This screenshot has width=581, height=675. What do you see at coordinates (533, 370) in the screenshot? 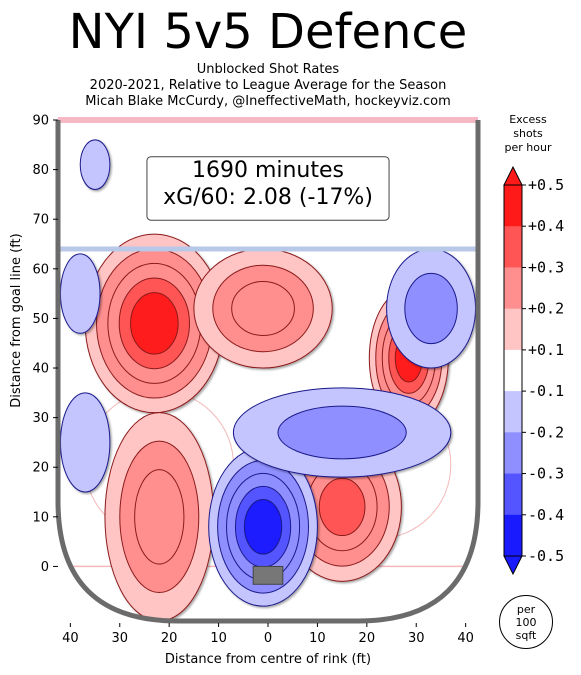
I see `colorbar: +0.5 +0.4 +0.3 +0.2 +0.1 -0.1 -0.2 -0.3 -0.4 -0.5` at bounding box center [533, 370].